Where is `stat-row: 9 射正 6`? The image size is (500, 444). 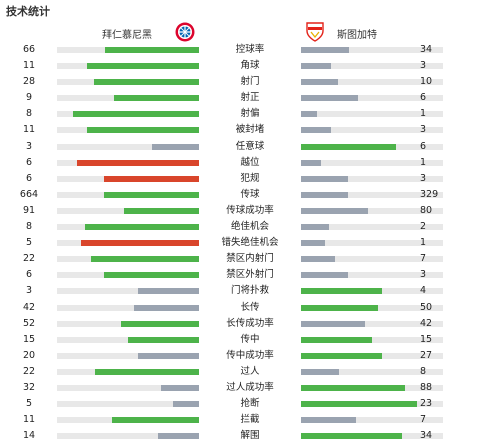 stat-row: 9 射正 6 is located at coordinates (250, 98).